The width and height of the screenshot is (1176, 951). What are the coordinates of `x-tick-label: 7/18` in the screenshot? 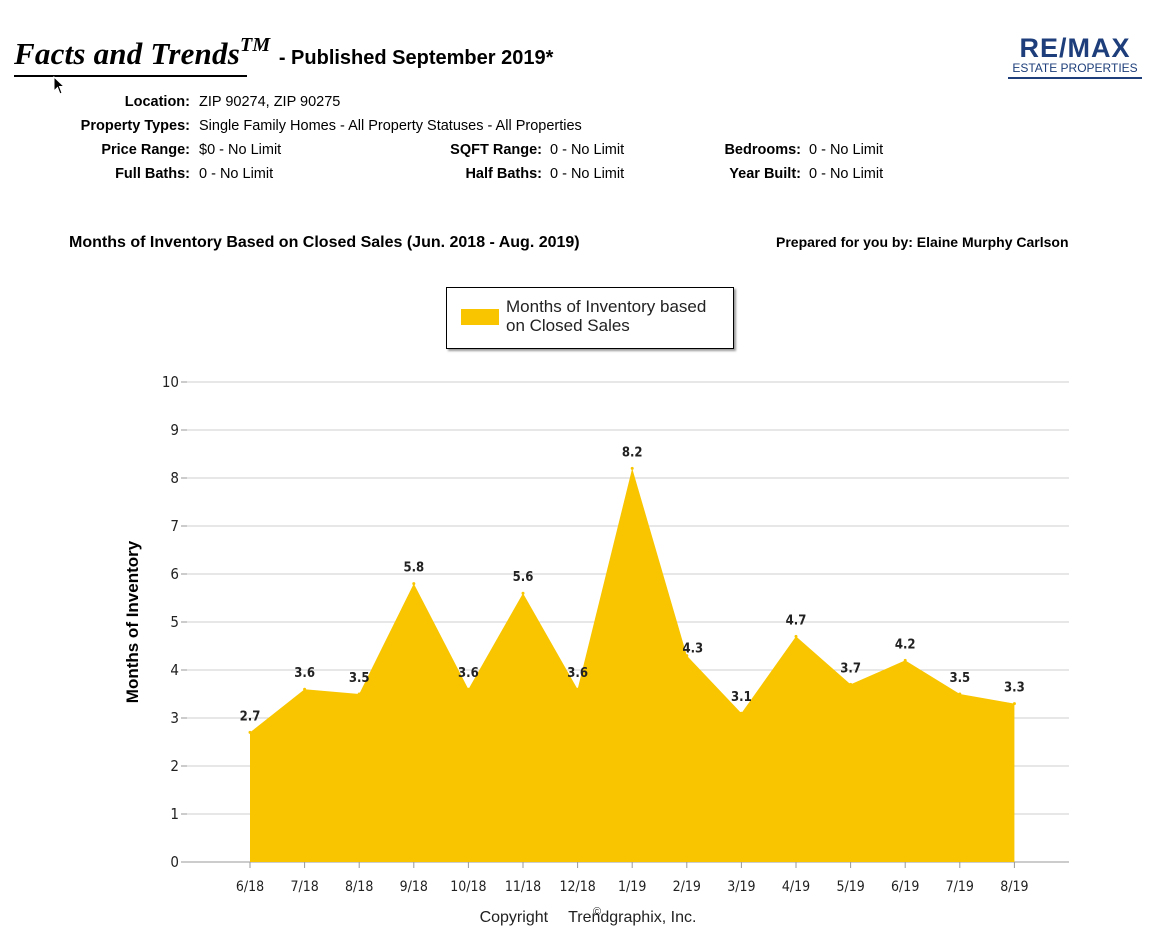 It's located at (304, 887).